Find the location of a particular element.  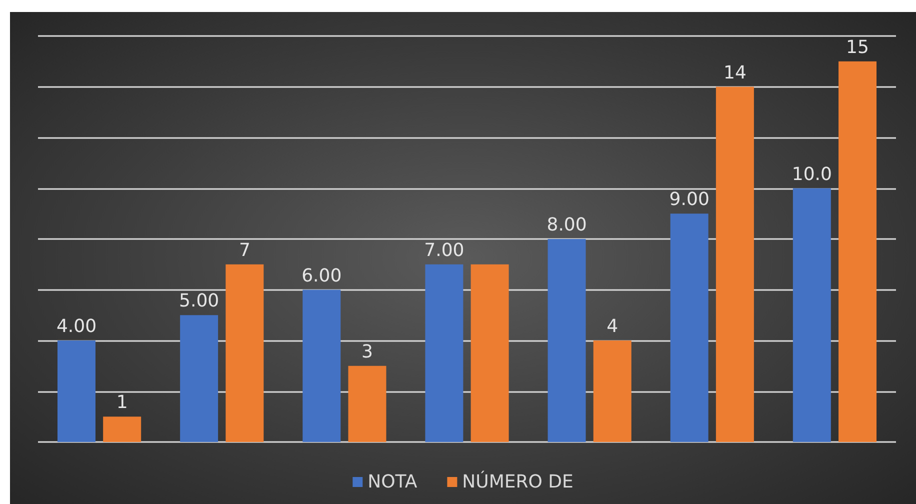

data-label: 4 is located at coordinates (612, 326).